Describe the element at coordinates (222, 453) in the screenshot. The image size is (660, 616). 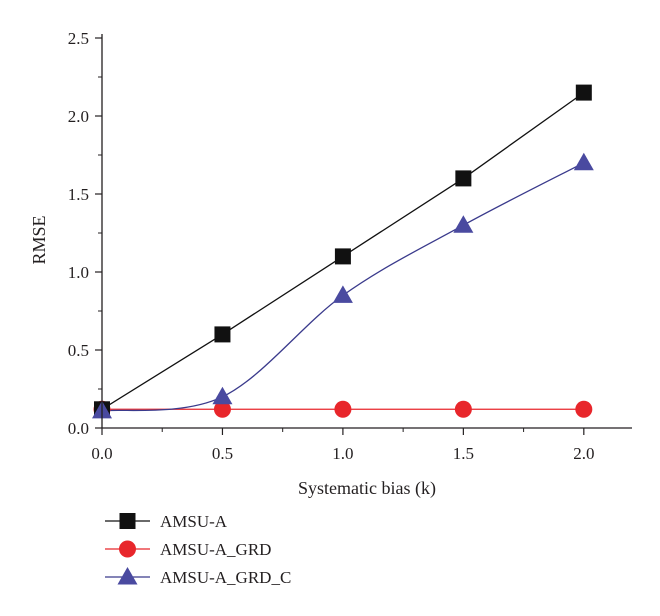
I see `x-tick-label: 0.5` at that location.